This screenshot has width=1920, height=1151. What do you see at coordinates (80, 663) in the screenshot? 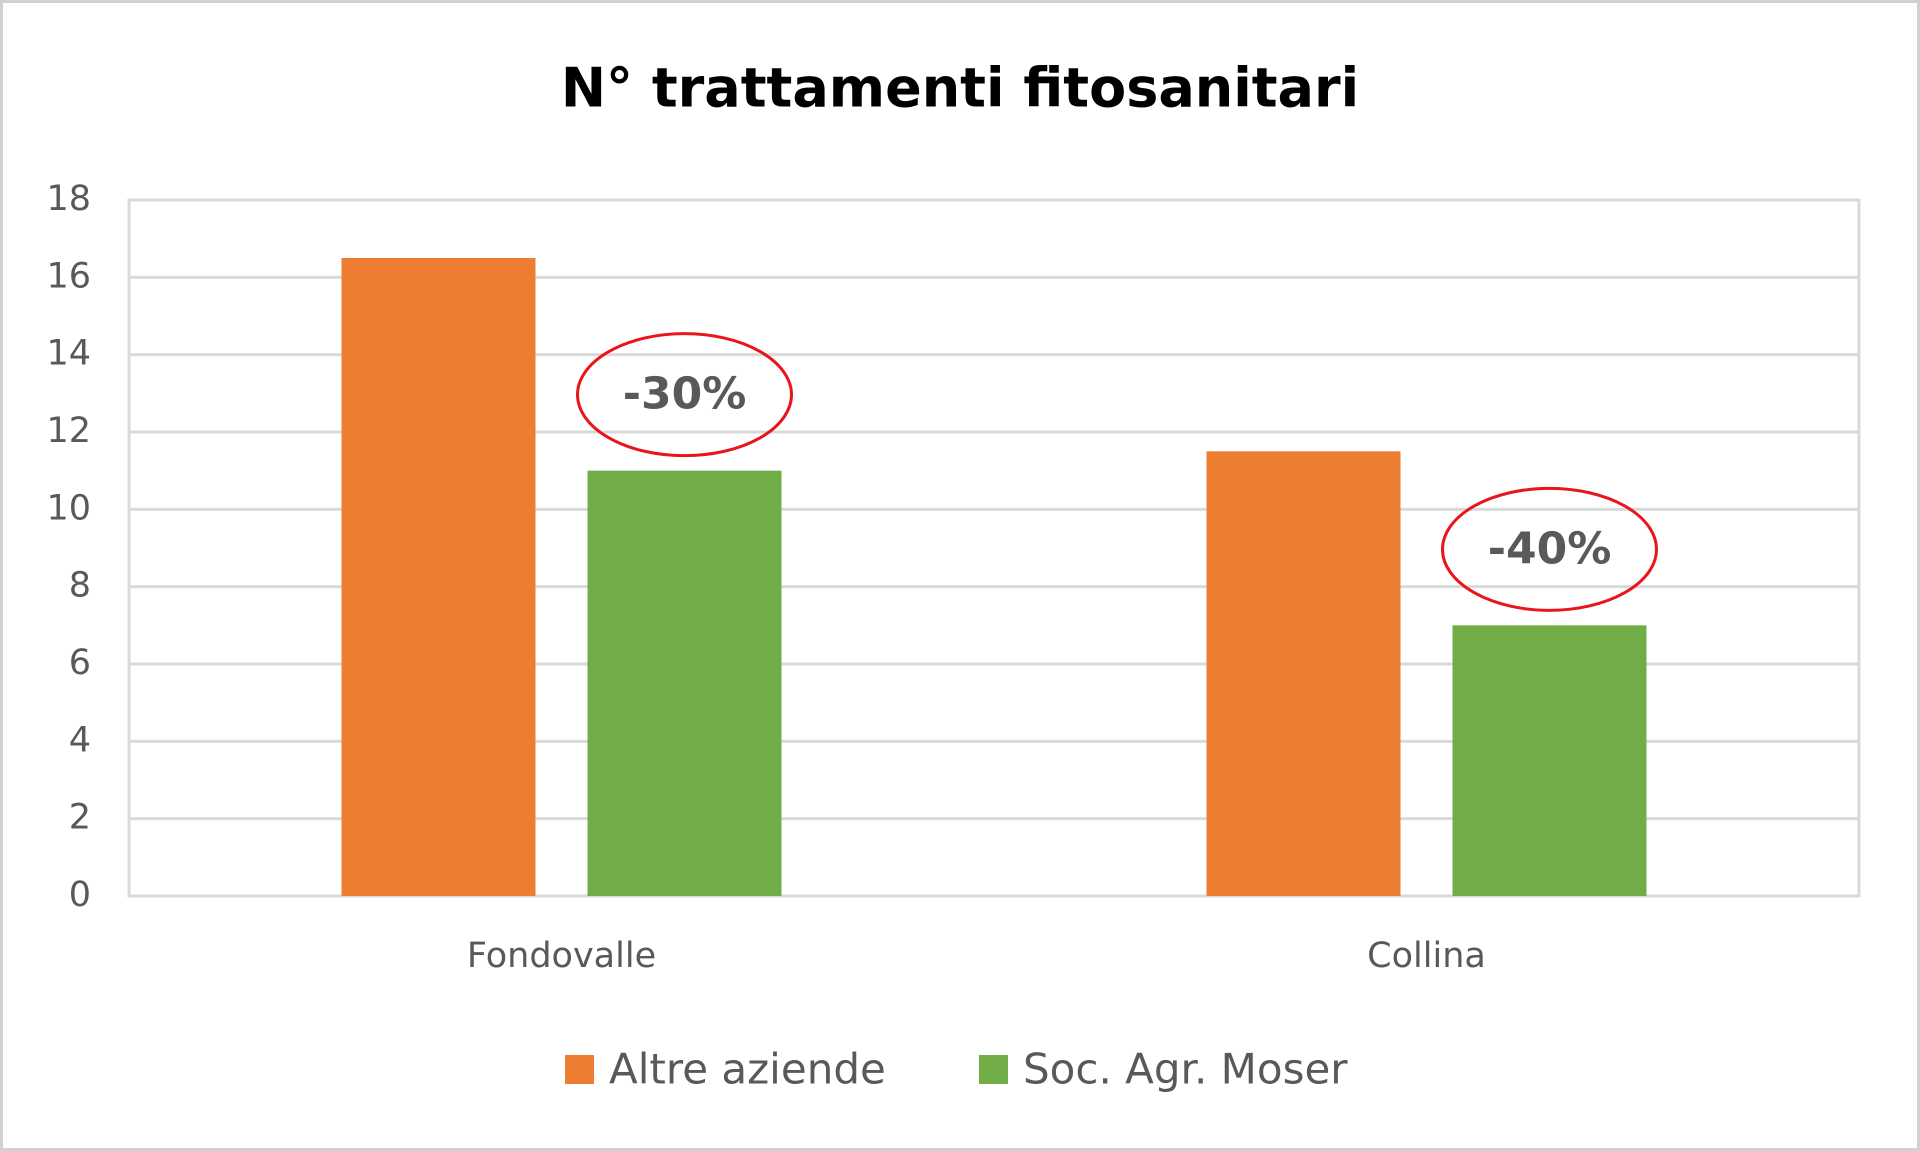
I see `y-tick-label: 6` at bounding box center [80, 663].